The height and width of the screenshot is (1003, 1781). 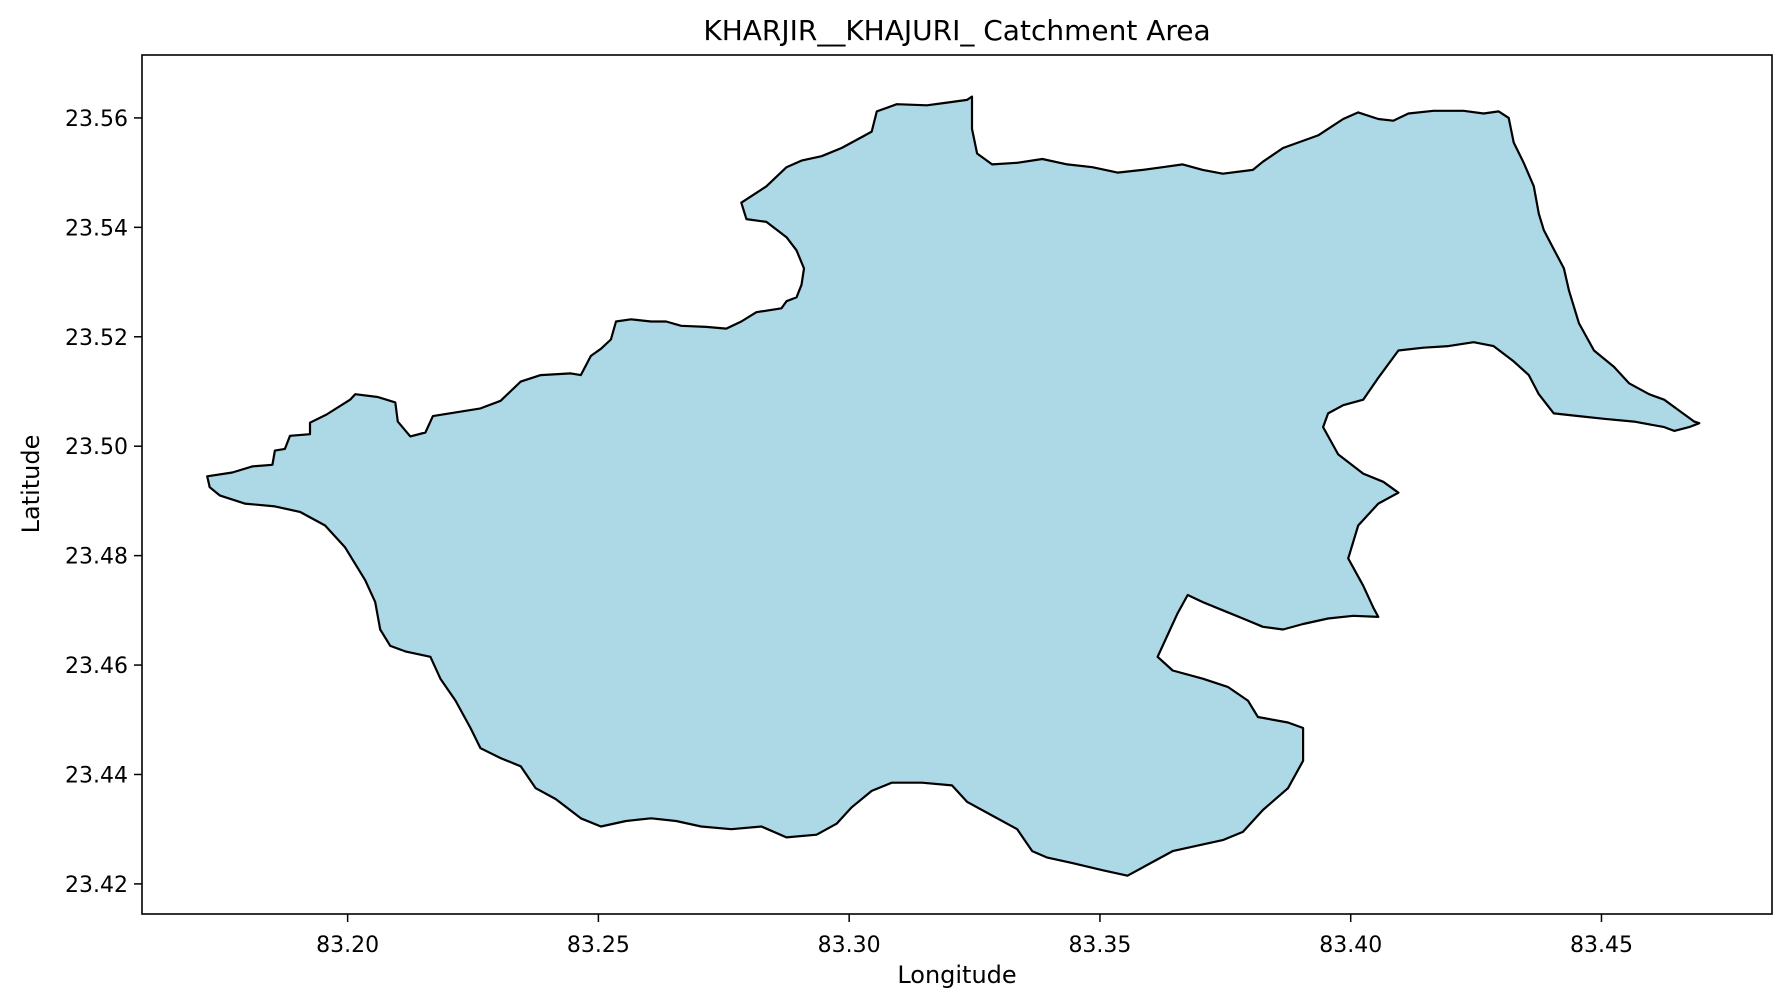 I want to click on x-tick-label: 83.35, so click(x=1099, y=945).